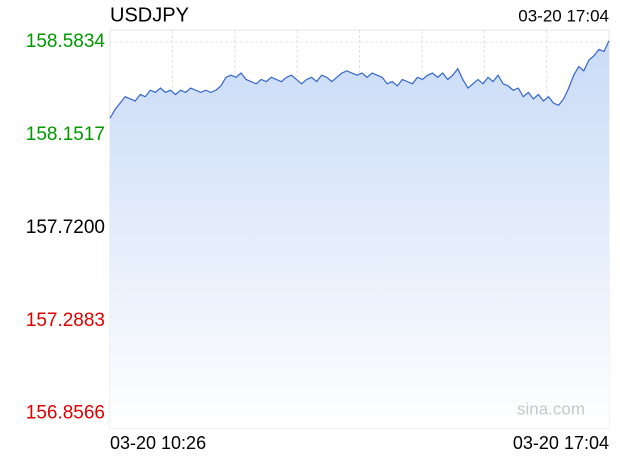 Image resolution: width=620 pixels, height=460 pixels. What do you see at coordinates (65, 134) in the screenshot?
I see `y-tick-label: 158.1517` at bounding box center [65, 134].